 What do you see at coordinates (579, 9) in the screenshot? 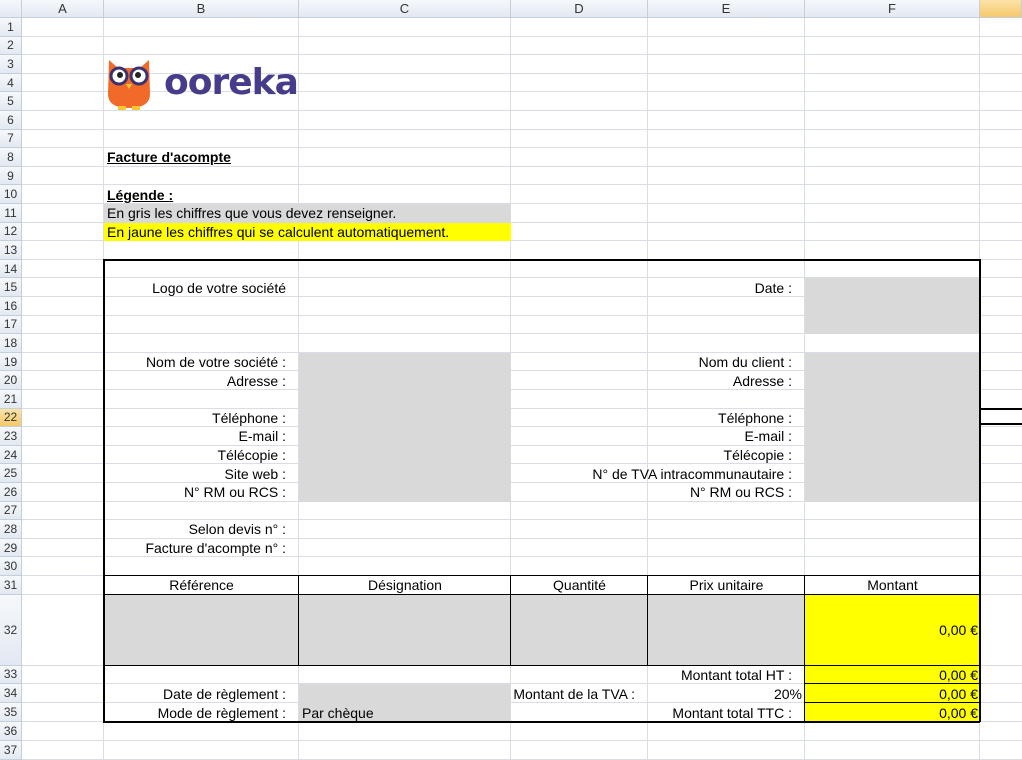
I see `column-header: D` at bounding box center [579, 9].